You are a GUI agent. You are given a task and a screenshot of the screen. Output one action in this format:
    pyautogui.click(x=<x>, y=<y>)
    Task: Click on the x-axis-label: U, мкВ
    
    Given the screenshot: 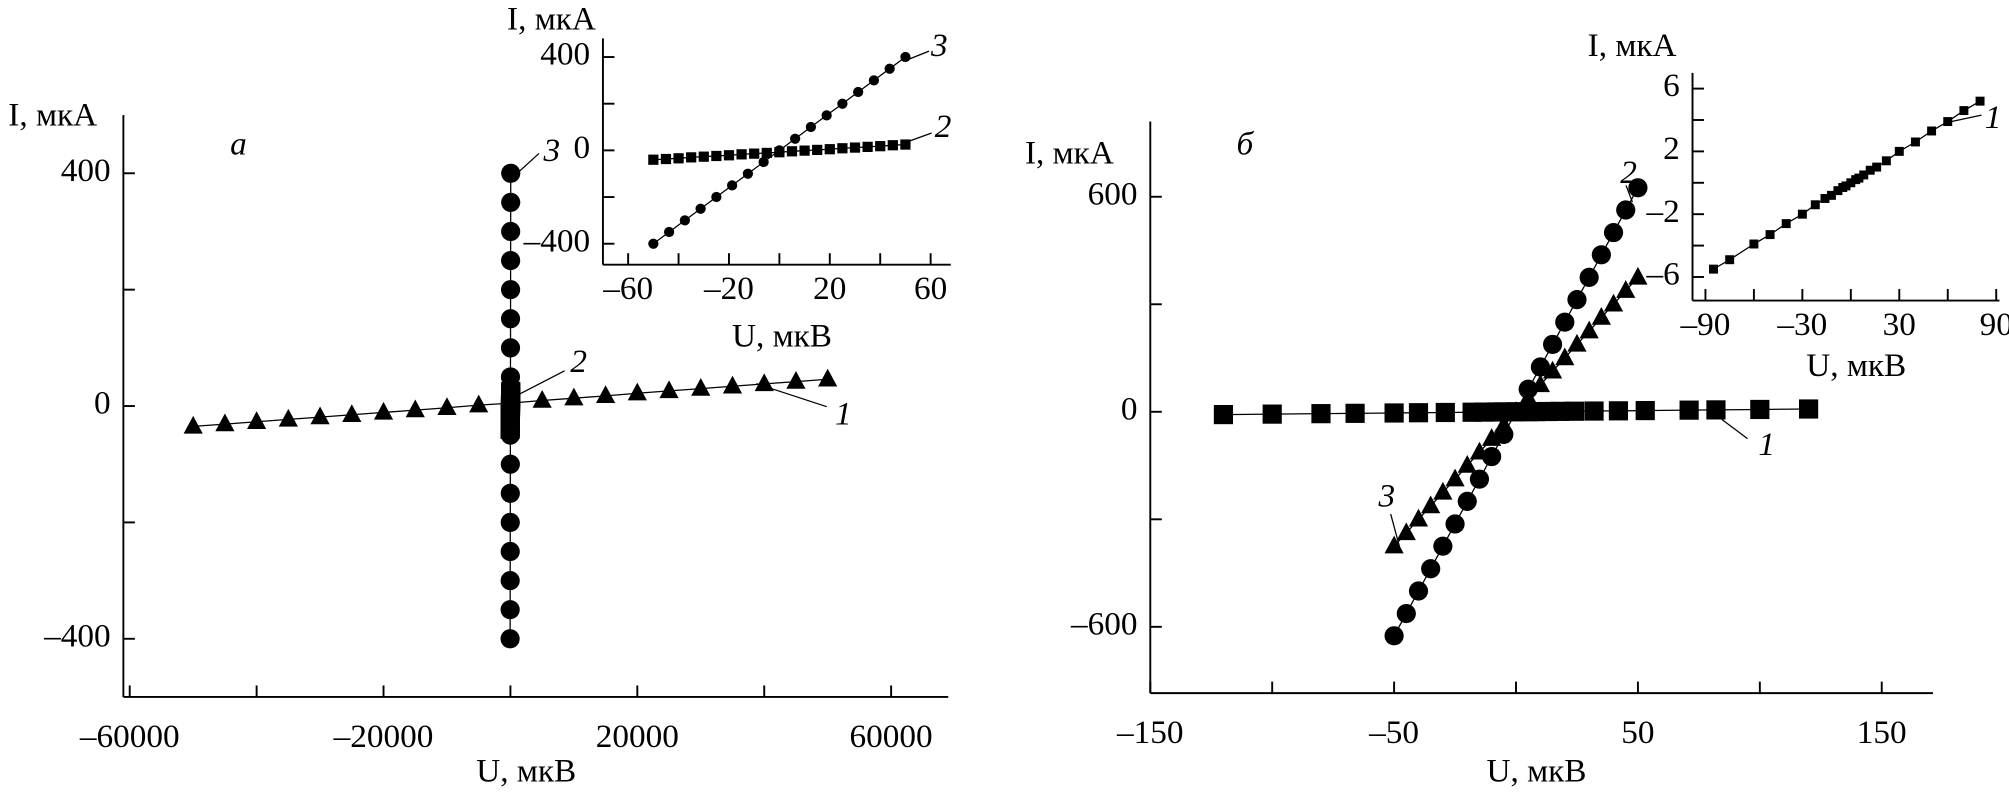 What is the action you would take?
    pyautogui.click(x=1856, y=365)
    